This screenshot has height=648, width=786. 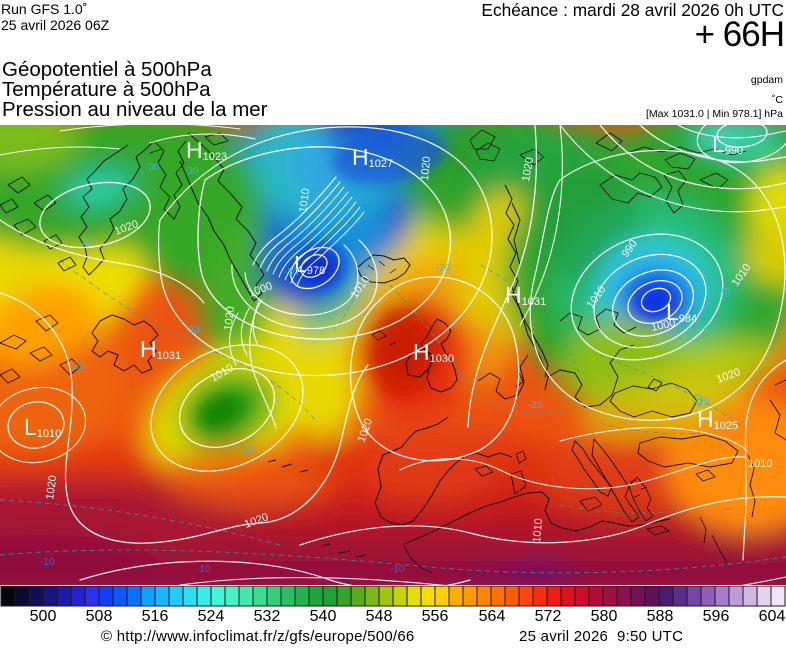 I want to click on svg-text: 1000, so click(x=663, y=325).